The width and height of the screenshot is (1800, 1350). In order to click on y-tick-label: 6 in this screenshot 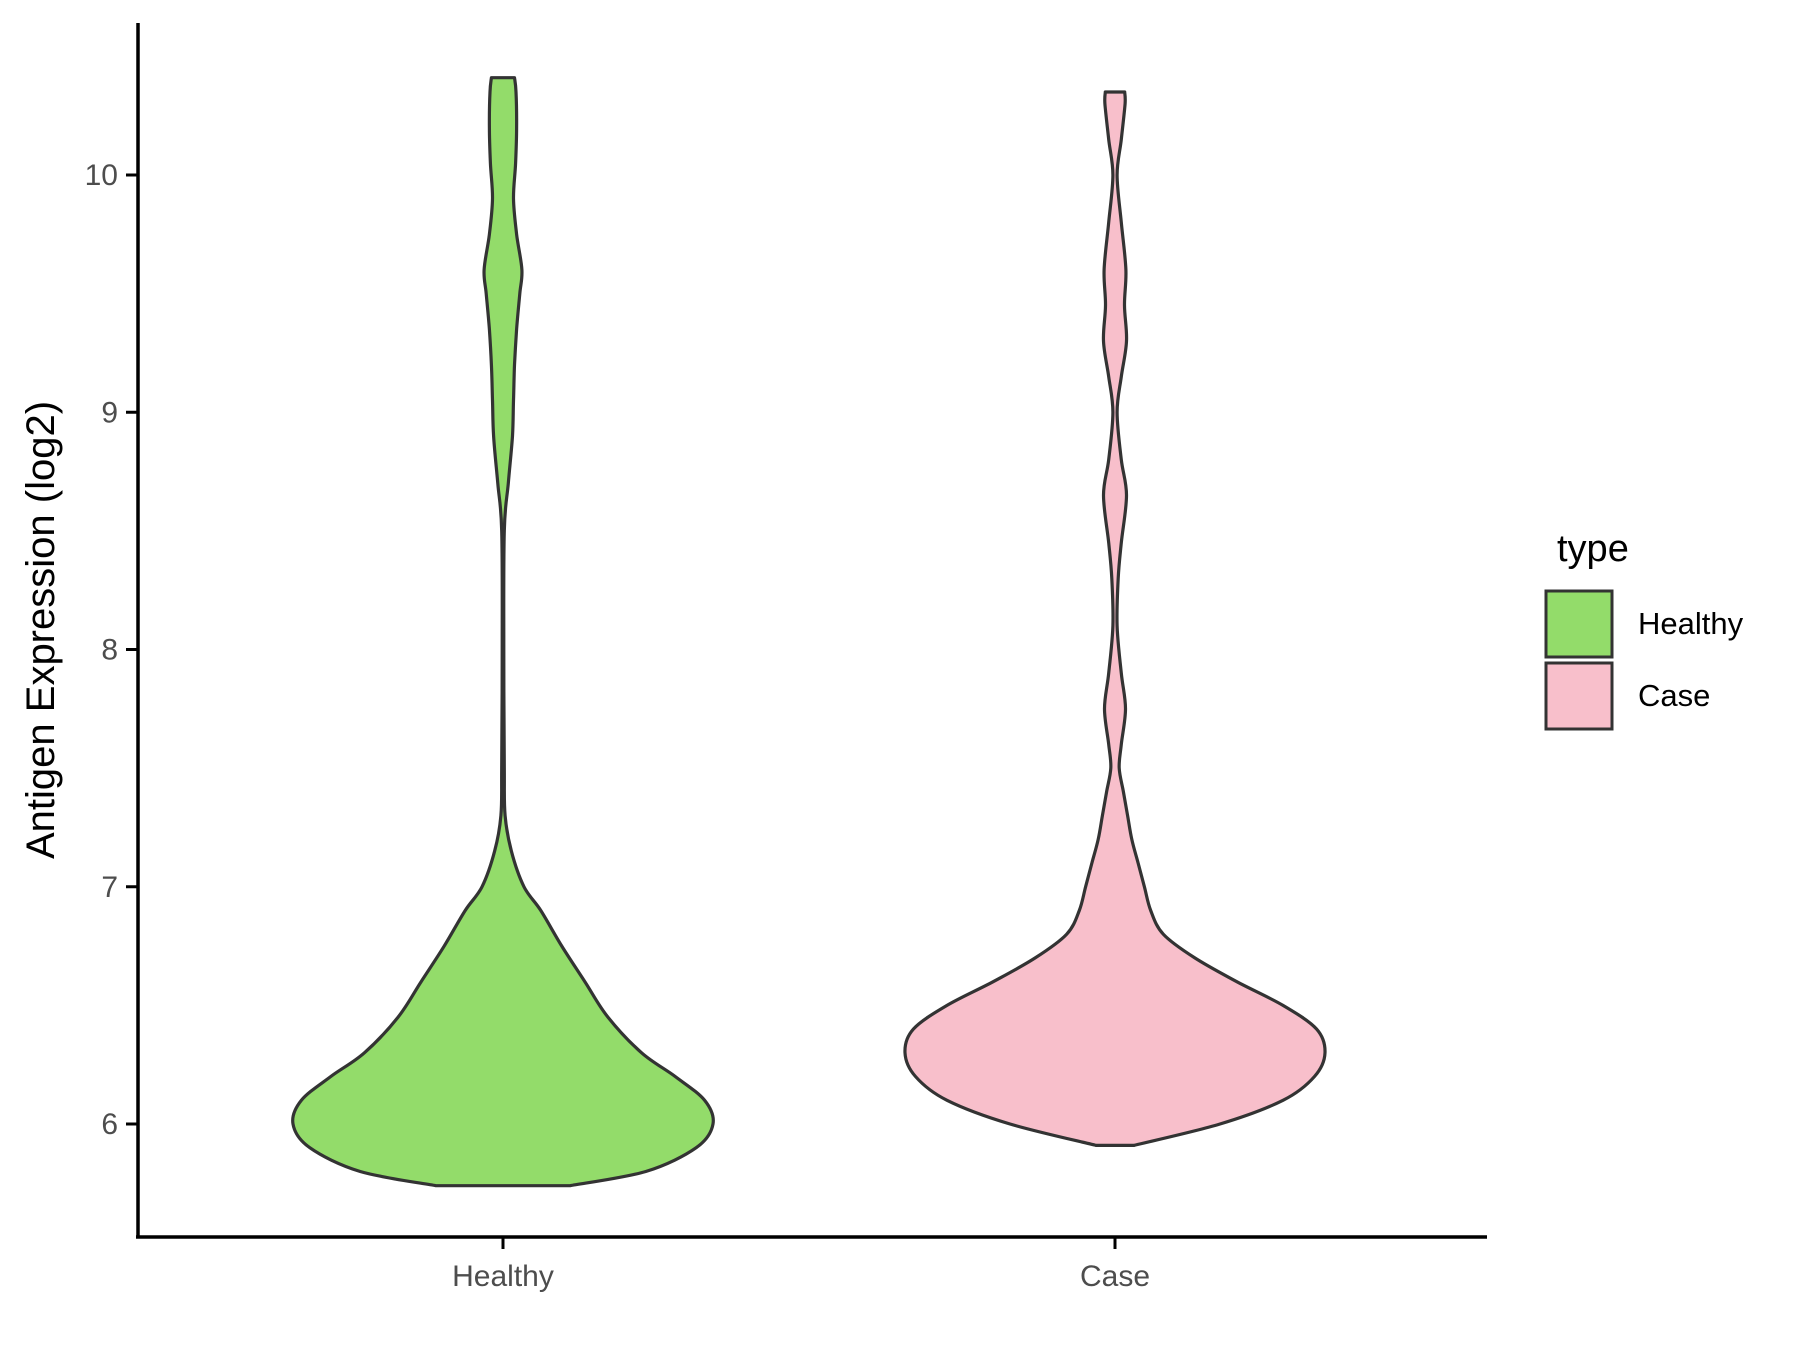, I will do `click(109, 1124)`.